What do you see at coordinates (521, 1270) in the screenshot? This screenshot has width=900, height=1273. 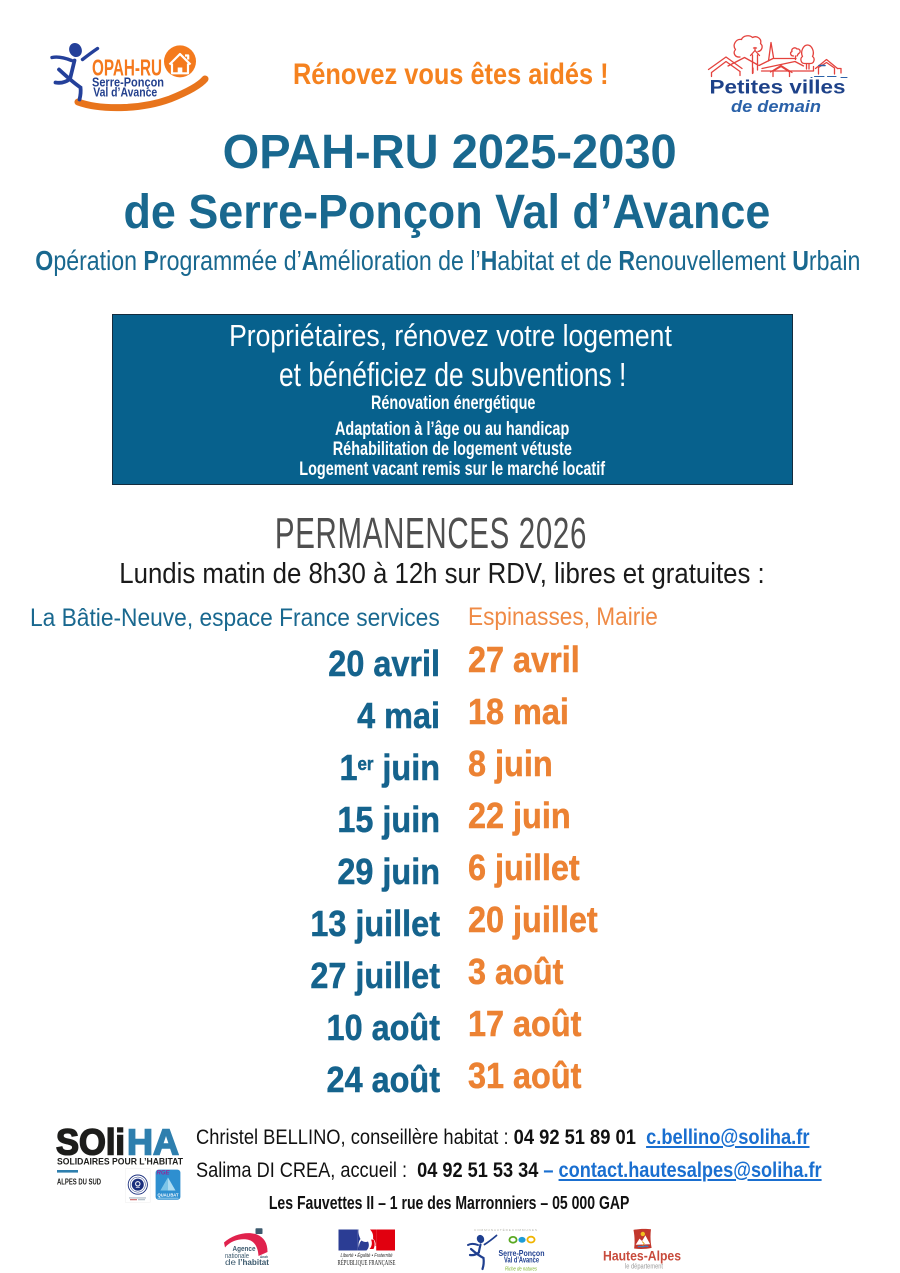 I see `svg-text: Riche de natures` at bounding box center [521, 1270].